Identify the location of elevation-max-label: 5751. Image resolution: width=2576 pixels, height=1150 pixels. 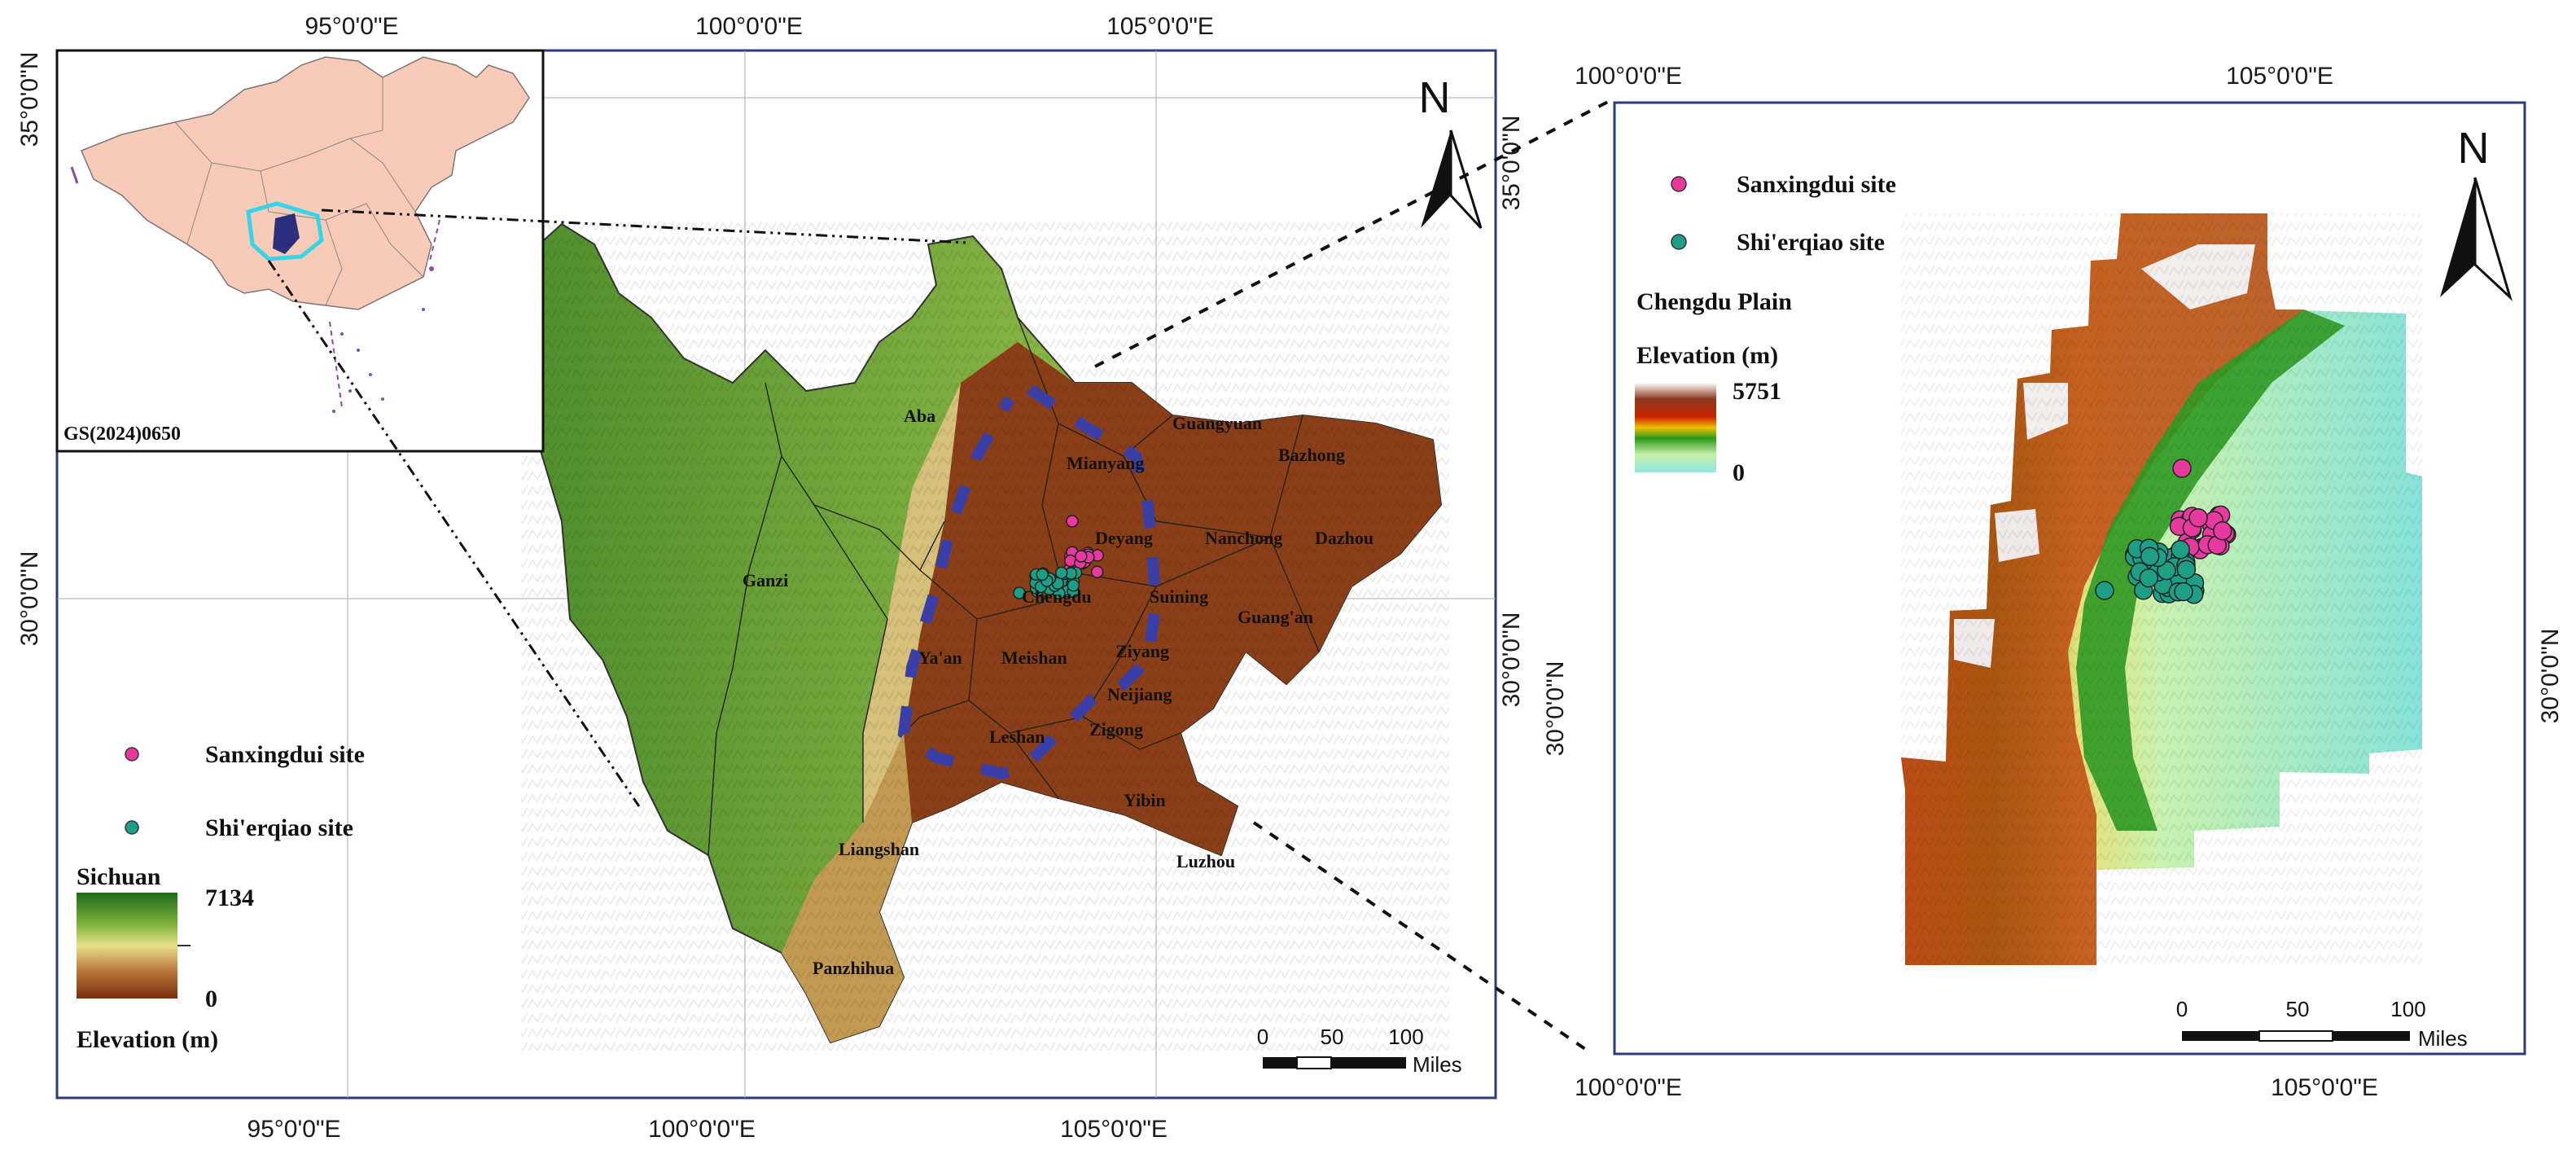
(1757, 391).